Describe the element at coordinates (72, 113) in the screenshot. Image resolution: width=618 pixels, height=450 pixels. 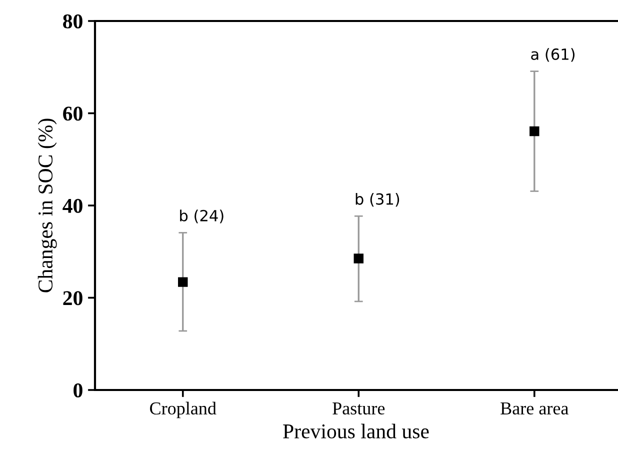
I see `y-tick-label: 60` at that location.